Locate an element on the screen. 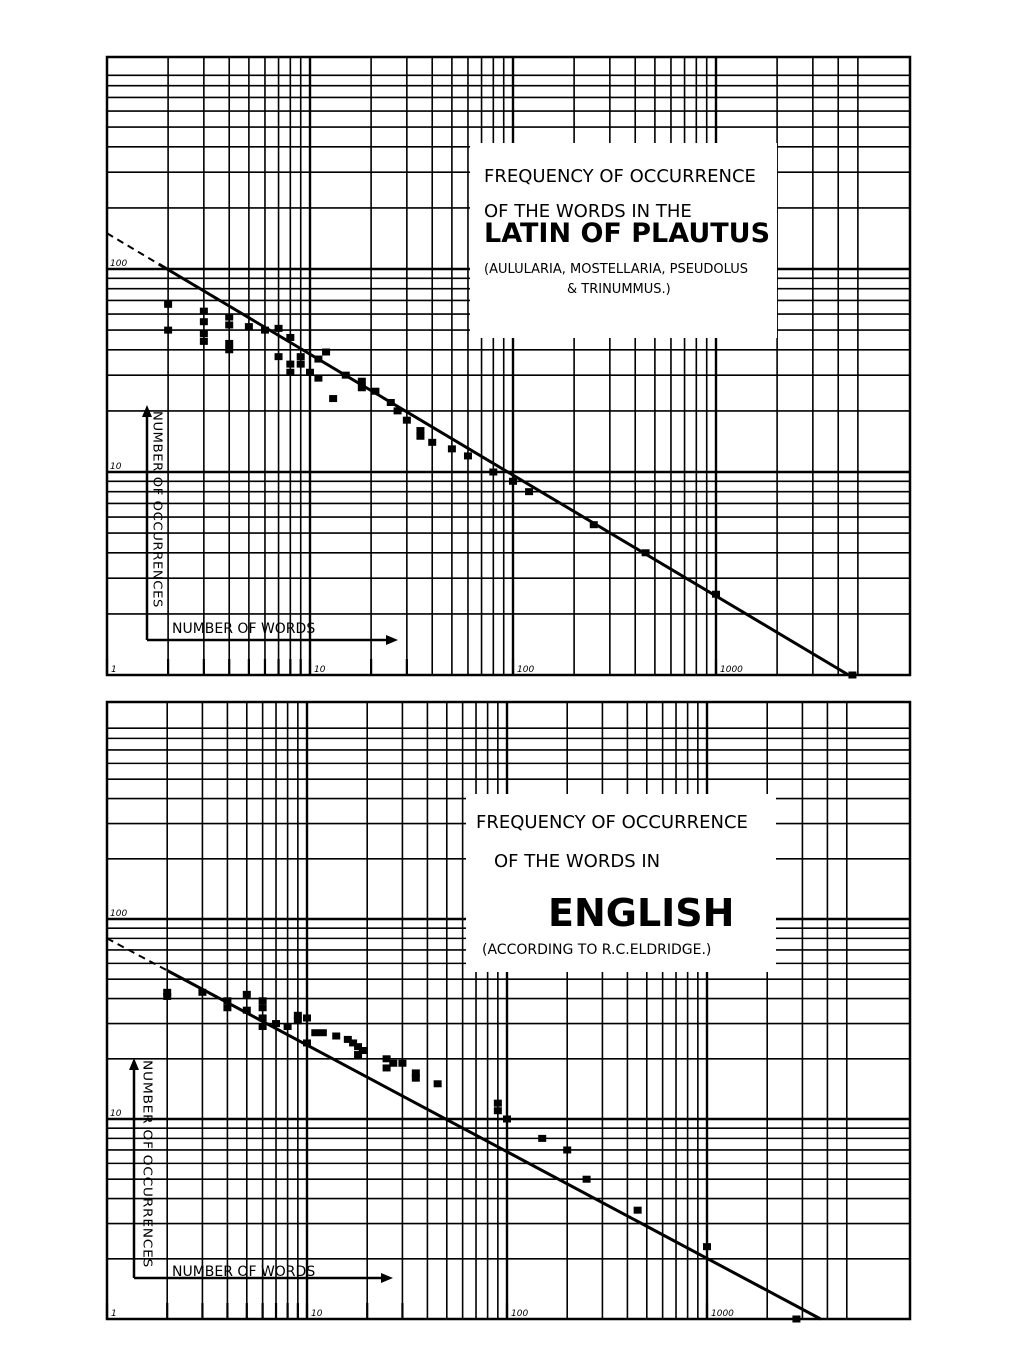  y-axis-arrow-head is located at coordinates (134, 1064).